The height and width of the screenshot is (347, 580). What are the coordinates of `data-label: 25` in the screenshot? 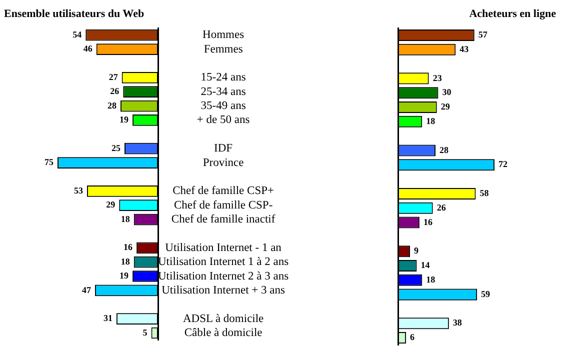 It's located at (116, 147).